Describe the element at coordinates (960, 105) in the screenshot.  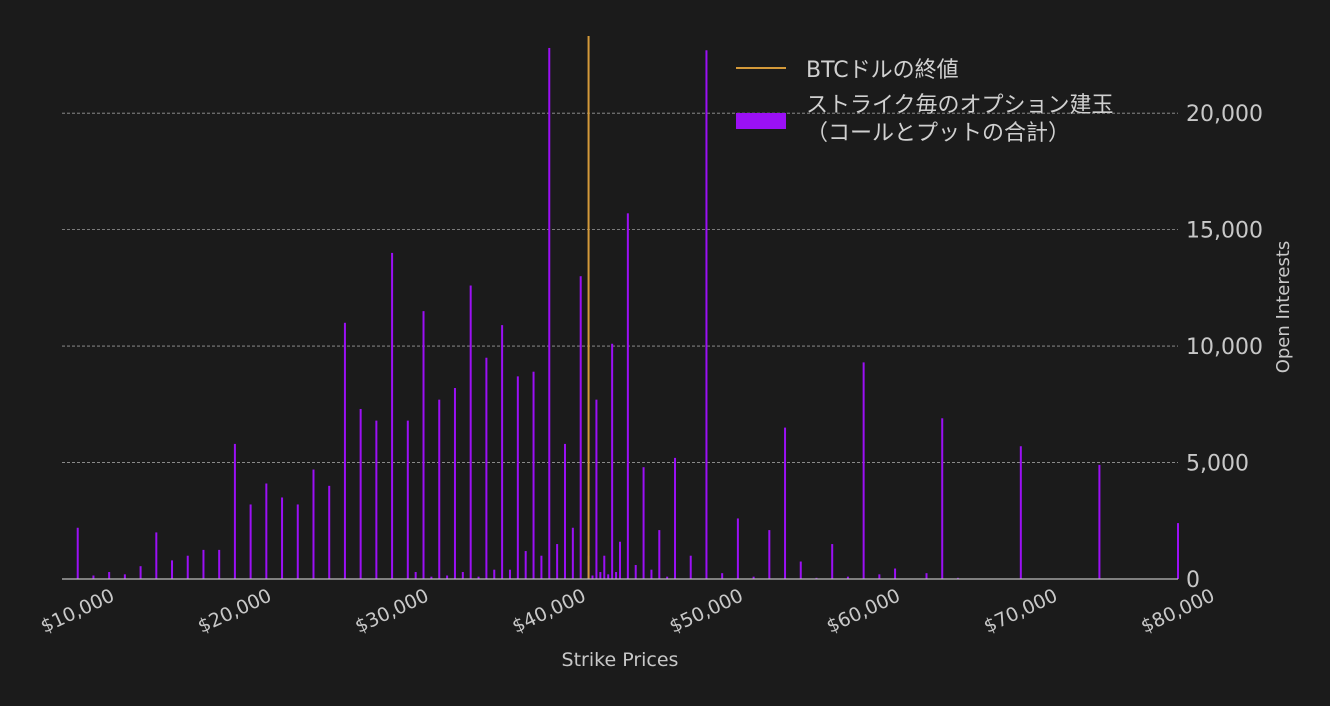
I see `legend-bar-label-line1: ストライク毎のオプション建玉` at that location.